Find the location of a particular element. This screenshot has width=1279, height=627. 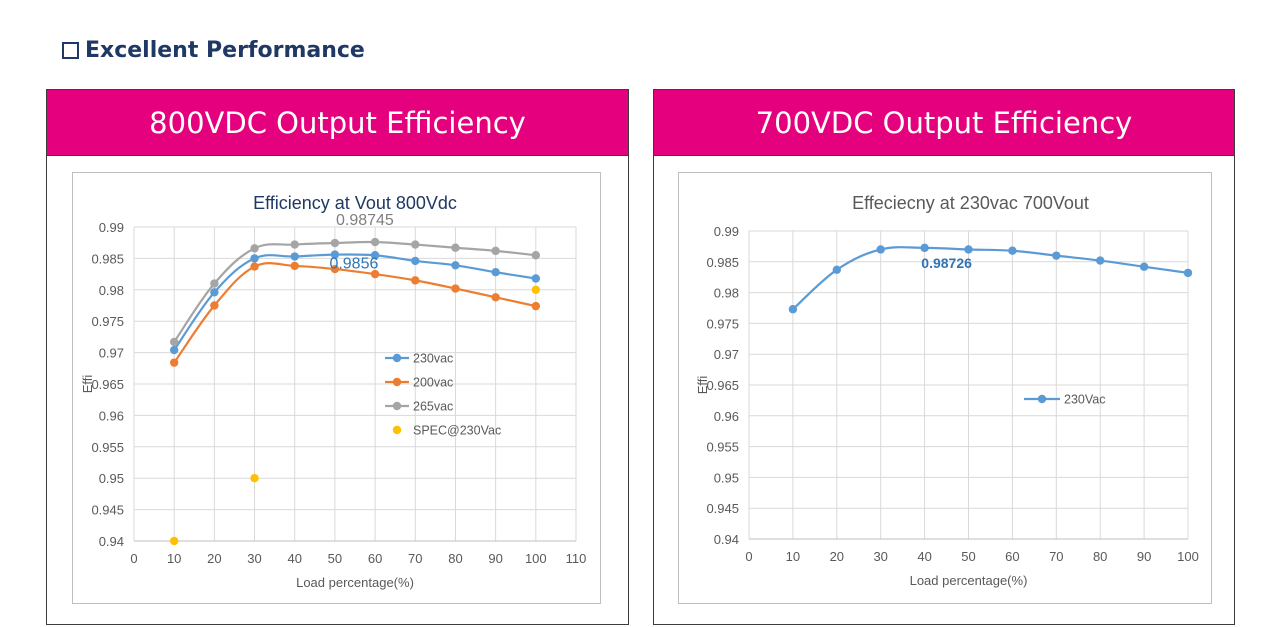

section-heading: Excellent Performance is located at coordinates (213, 50).